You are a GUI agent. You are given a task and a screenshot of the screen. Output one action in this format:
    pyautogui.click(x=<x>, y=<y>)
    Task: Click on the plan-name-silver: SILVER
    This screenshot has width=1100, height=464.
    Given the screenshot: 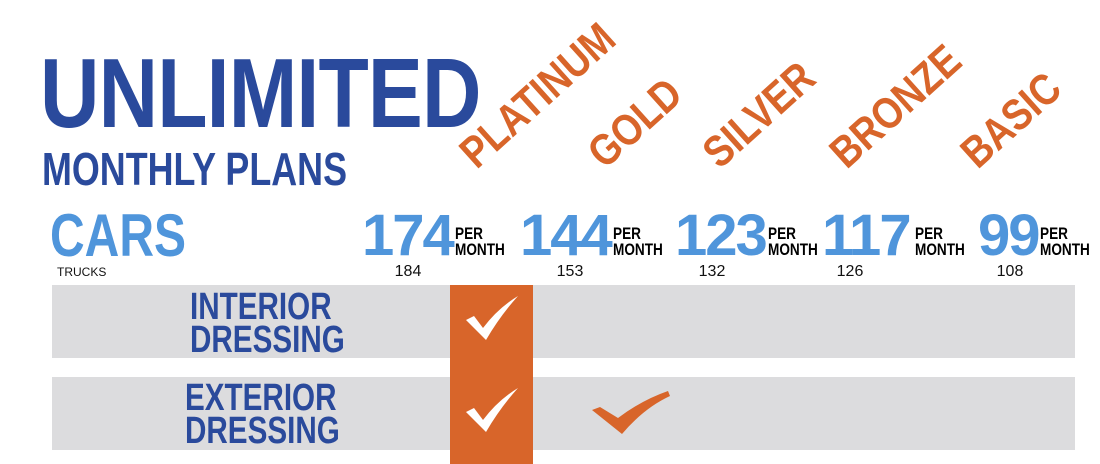 What is the action you would take?
    pyautogui.click(x=759, y=115)
    